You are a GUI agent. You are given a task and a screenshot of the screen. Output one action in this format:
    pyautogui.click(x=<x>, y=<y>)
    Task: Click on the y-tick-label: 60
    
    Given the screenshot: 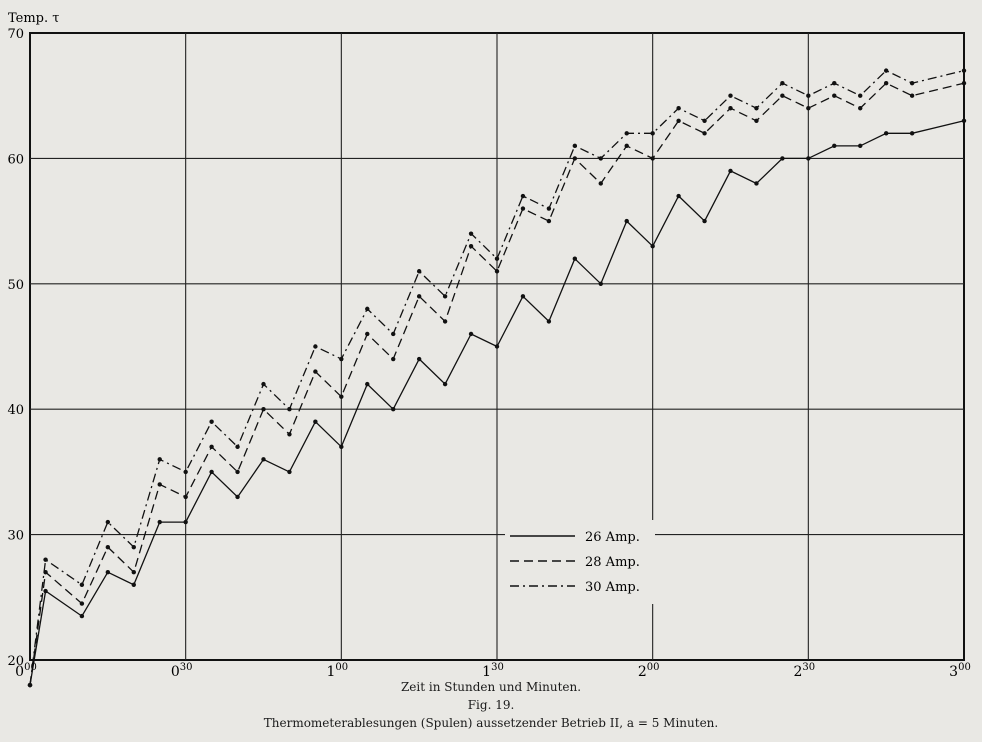 What is the action you would take?
    pyautogui.click(x=15, y=159)
    